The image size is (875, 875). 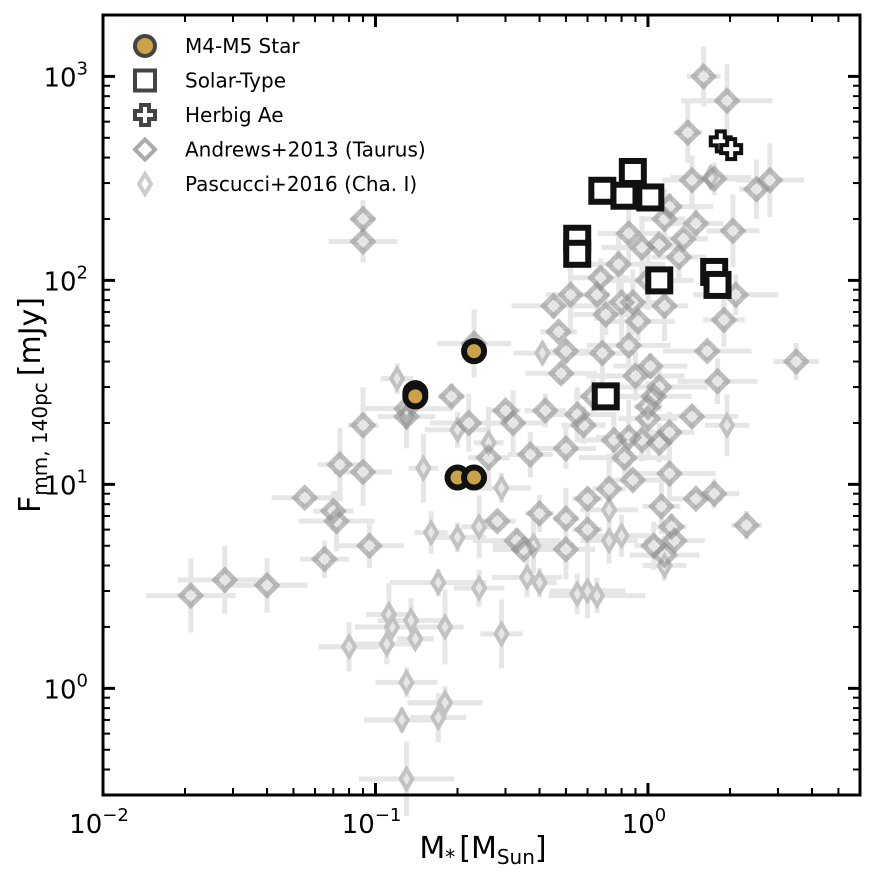 I want to click on y-axis-label-base: F, so click(x=30, y=504).